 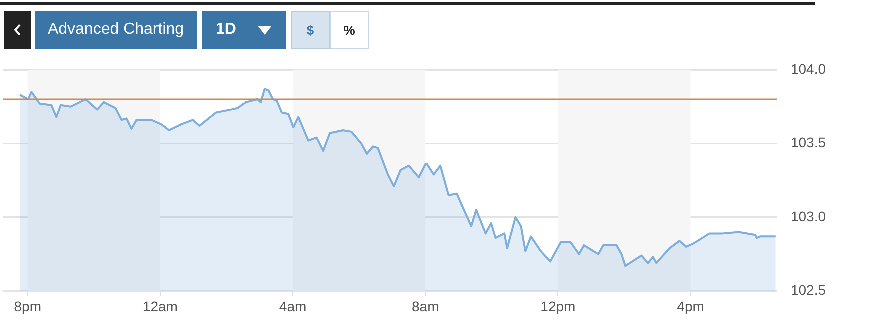 What do you see at coordinates (349, 30) in the screenshot?
I see `percent-toggle: %` at bounding box center [349, 30].